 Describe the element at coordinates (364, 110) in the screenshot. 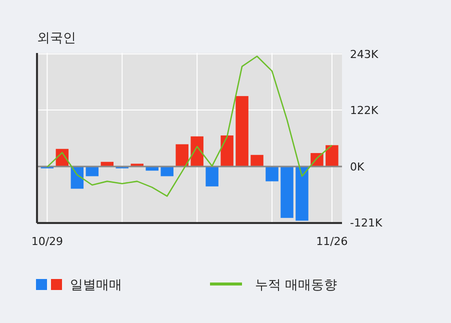

I see `y-tick-label: 122K` at that location.